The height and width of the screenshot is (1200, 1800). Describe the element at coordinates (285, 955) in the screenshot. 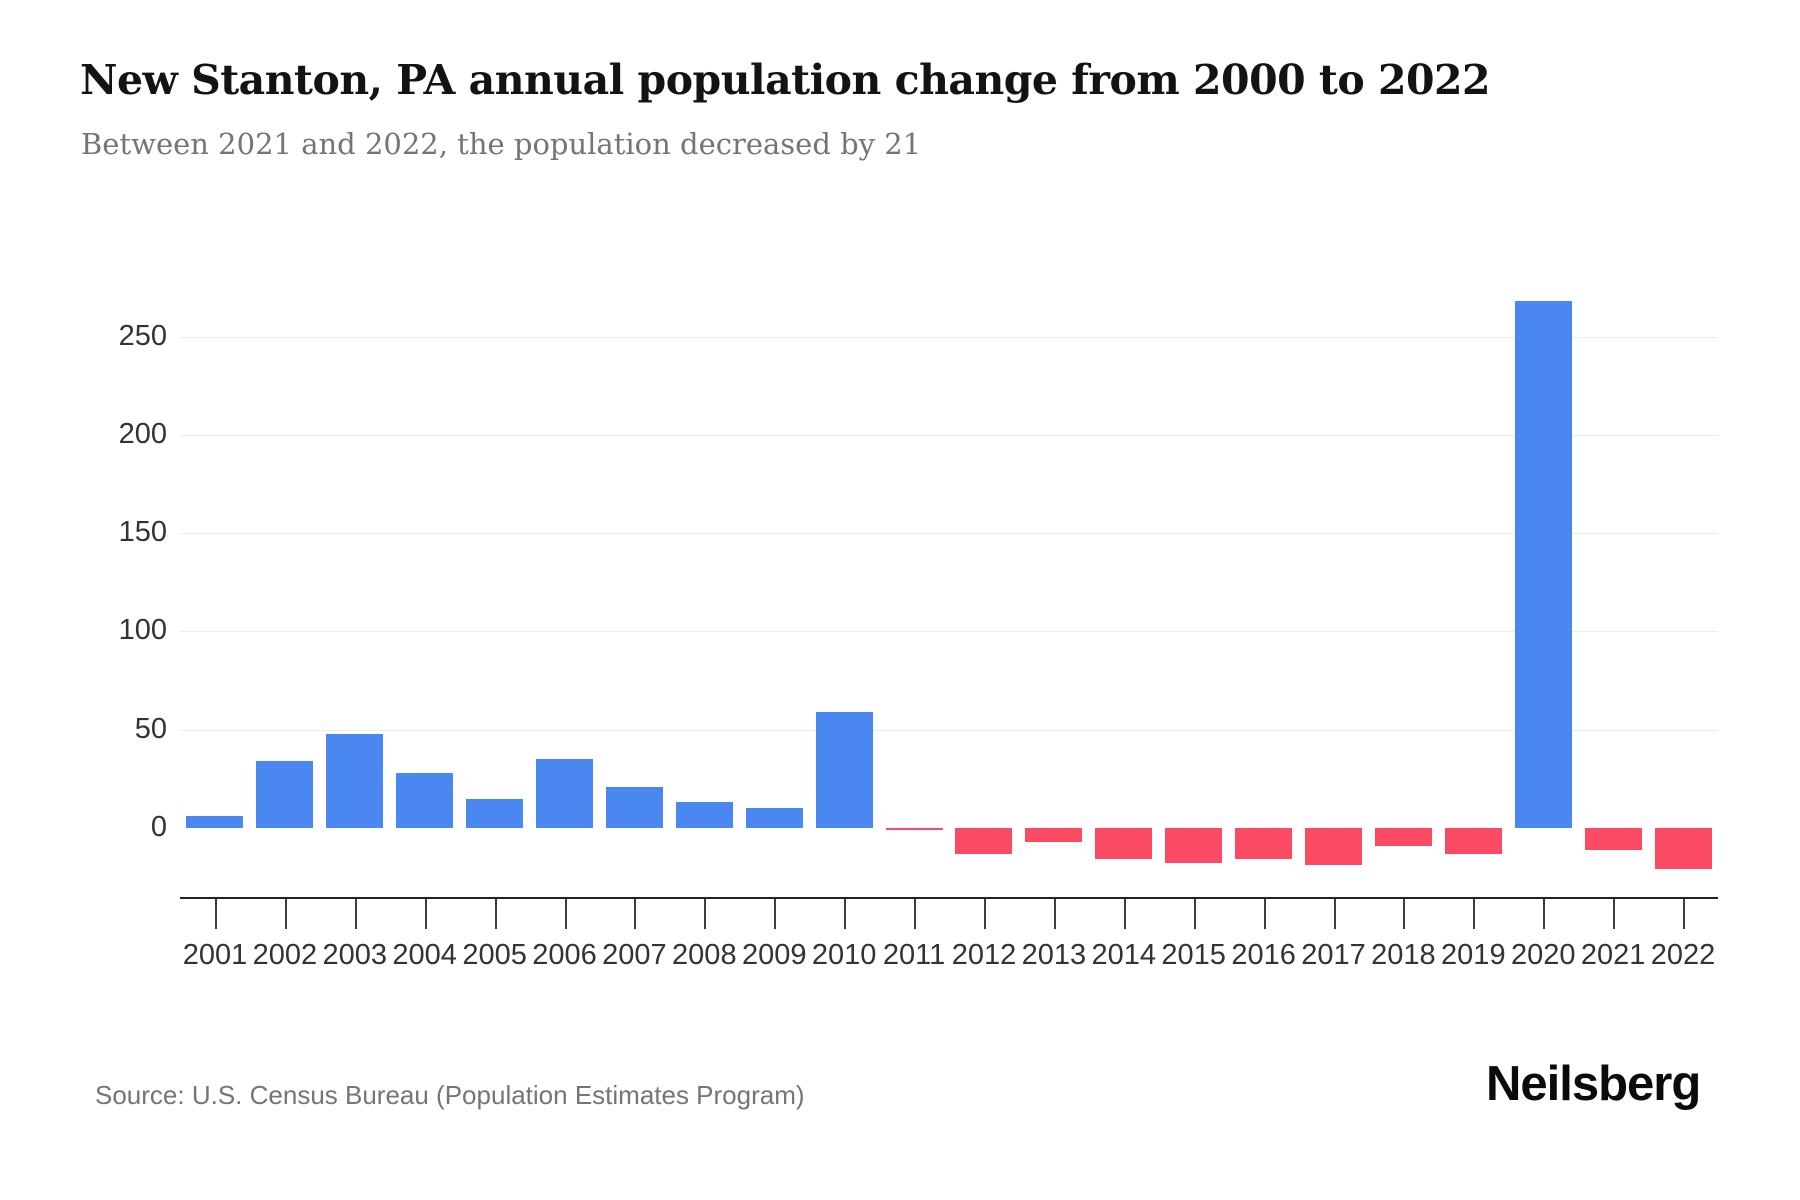

I see `x-axis-label-2002: 2002` at that location.